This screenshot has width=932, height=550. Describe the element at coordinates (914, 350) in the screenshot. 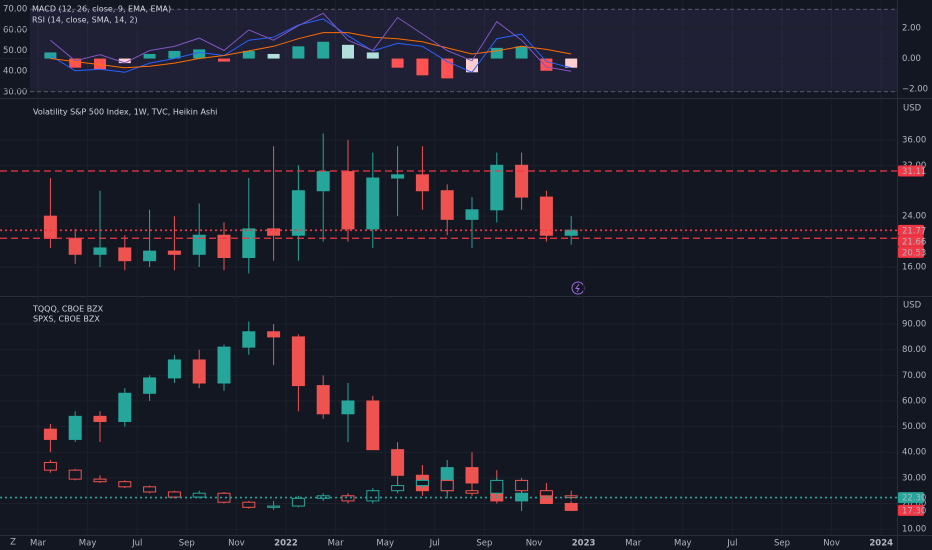

I see `price-tick-label: 80.00` at that location.